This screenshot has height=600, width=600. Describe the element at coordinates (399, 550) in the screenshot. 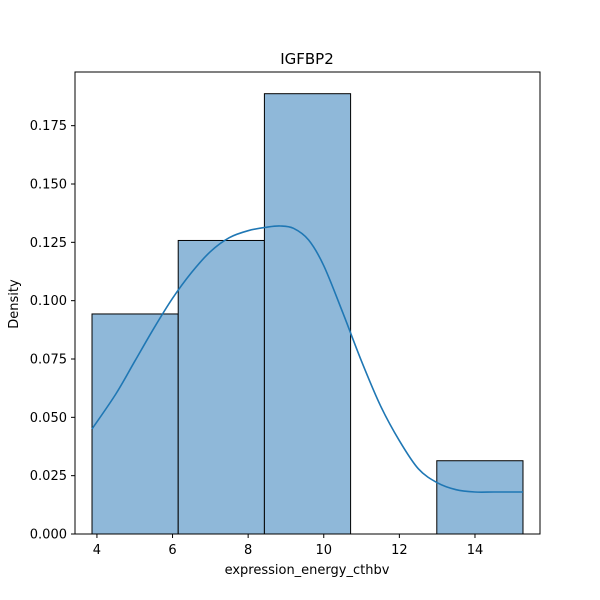

I see `x-tick-label: 12` at that location.